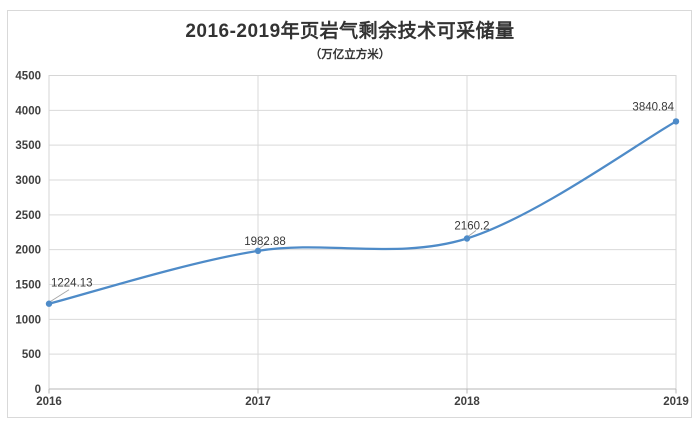 The height and width of the screenshot is (430, 700). I want to click on data-point-label: 1982.88, so click(265, 242).